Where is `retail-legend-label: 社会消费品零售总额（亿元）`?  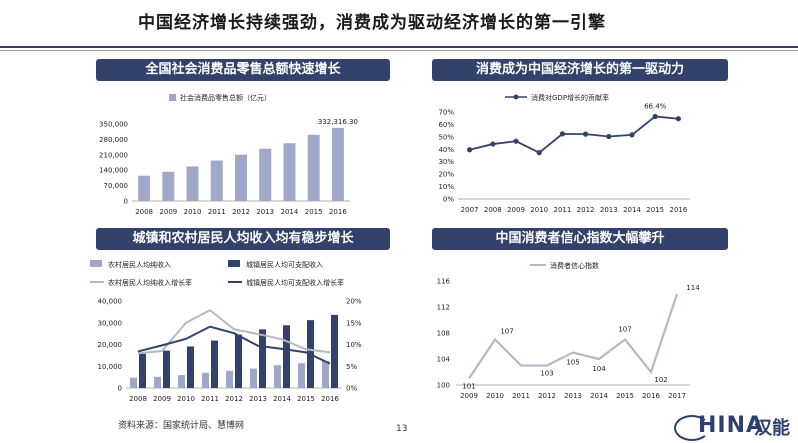 retail-legend-label: 社会消费品零售总额（亿元） is located at coordinates (225, 97).